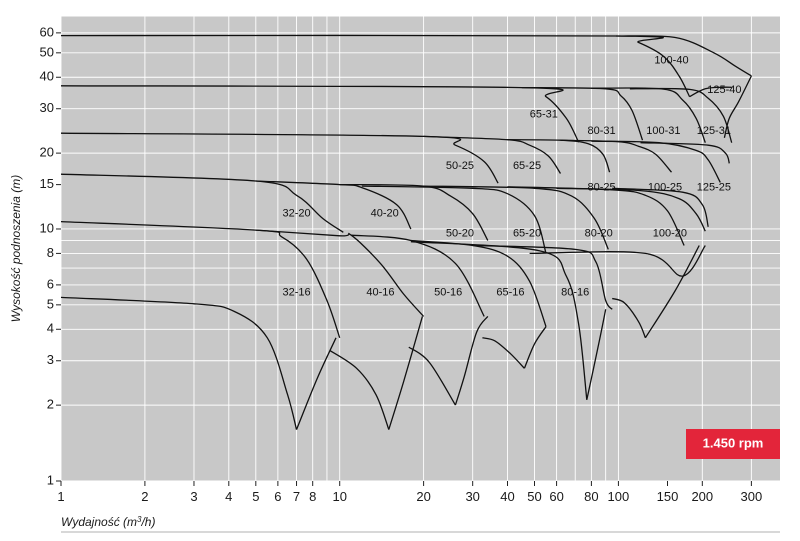 Image resolution: width=800 pixels, height=541 pixels. I want to click on y-tick-label: 10, so click(47, 227).